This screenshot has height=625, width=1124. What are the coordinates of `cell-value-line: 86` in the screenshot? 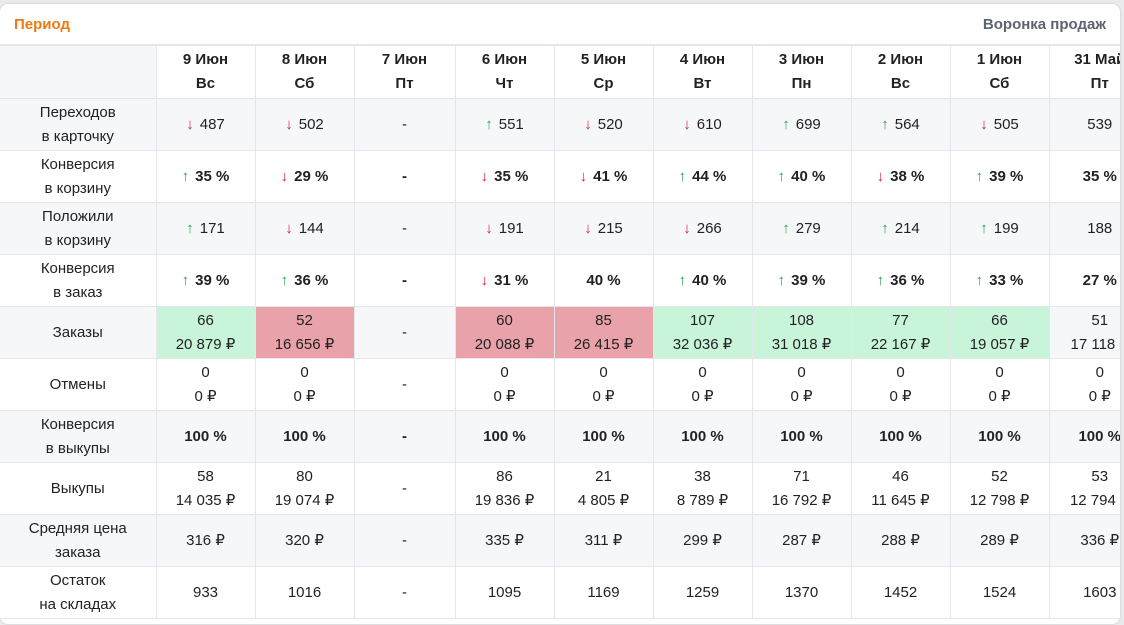 It's located at (505, 477).